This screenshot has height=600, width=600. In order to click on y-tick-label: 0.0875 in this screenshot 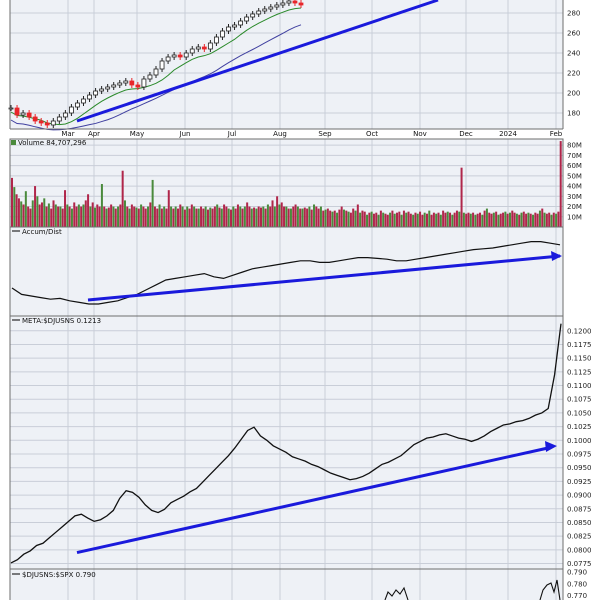, I will do `click(579, 509)`.